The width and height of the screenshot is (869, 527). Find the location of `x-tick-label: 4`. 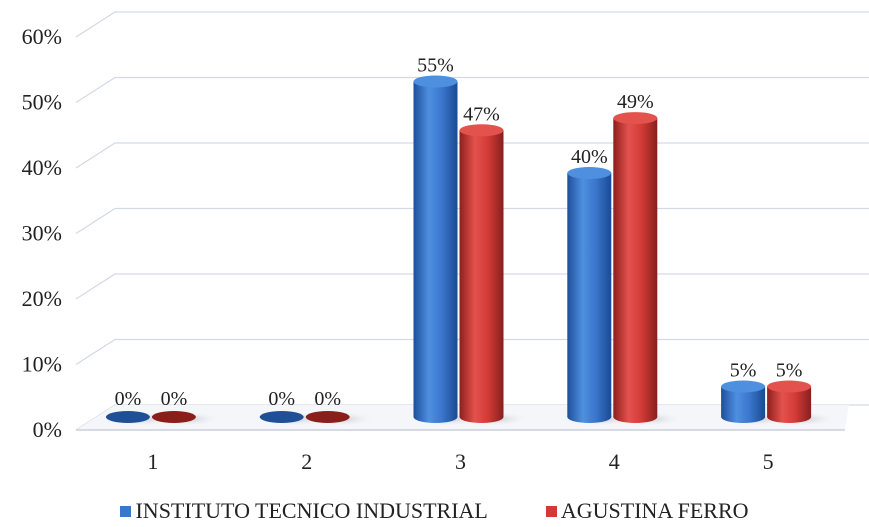

x-tick-label: 4 is located at coordinates (614, 461).